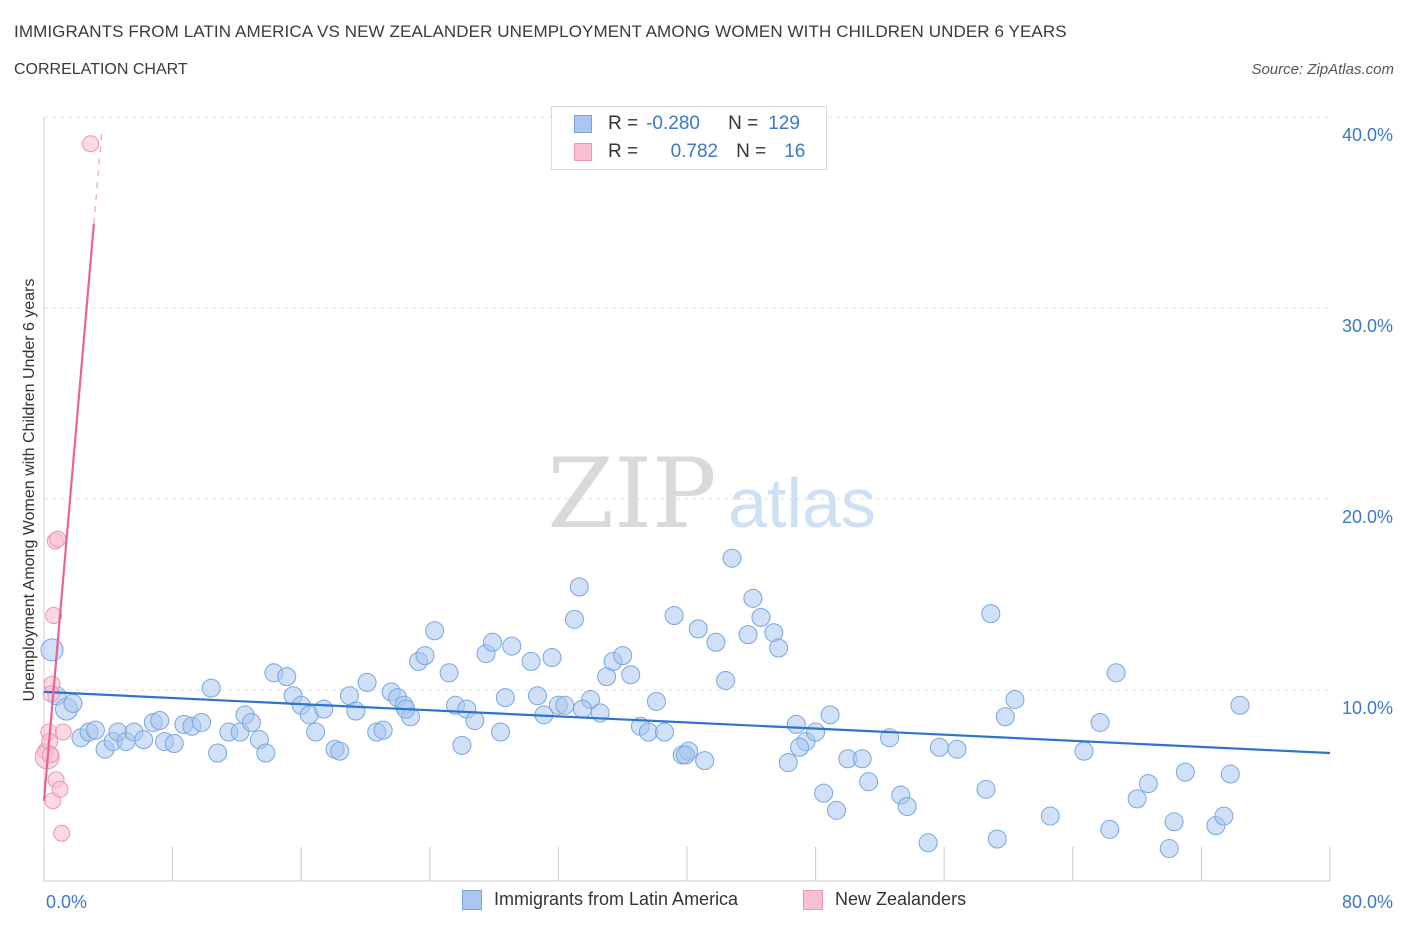 The image size is (1406, 930). Describe the element at coordinates (631, 494) in the screenshot. I see `watermark-zip: ZIP` at that location.